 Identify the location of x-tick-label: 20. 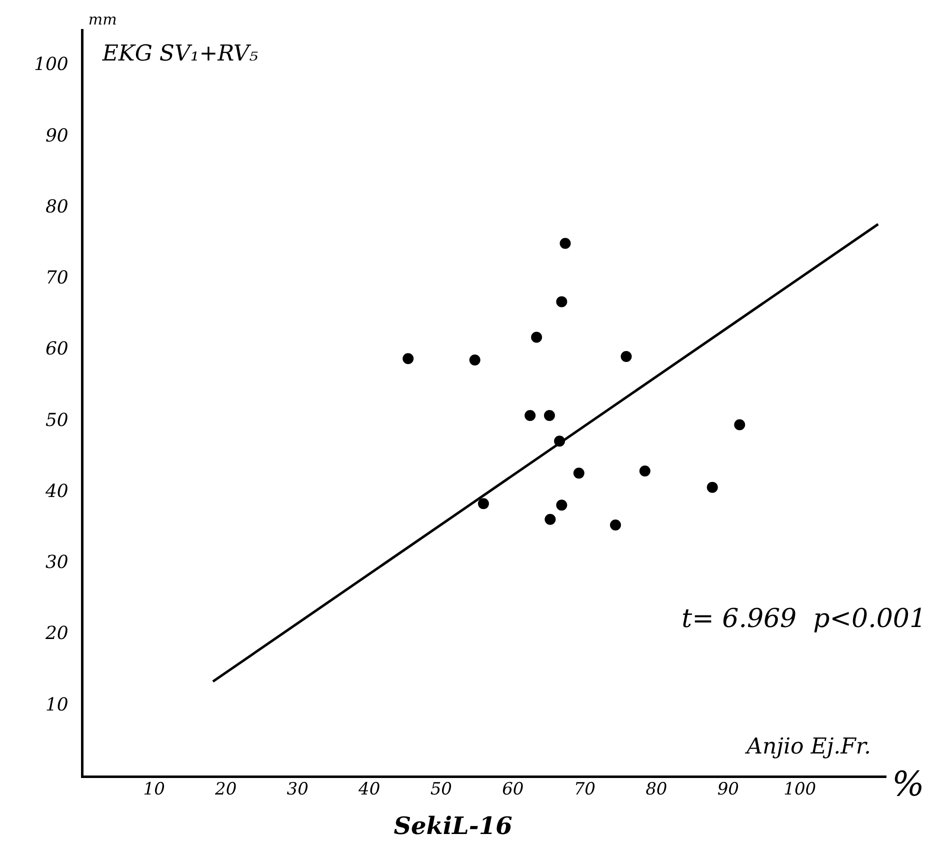
(225, 789).